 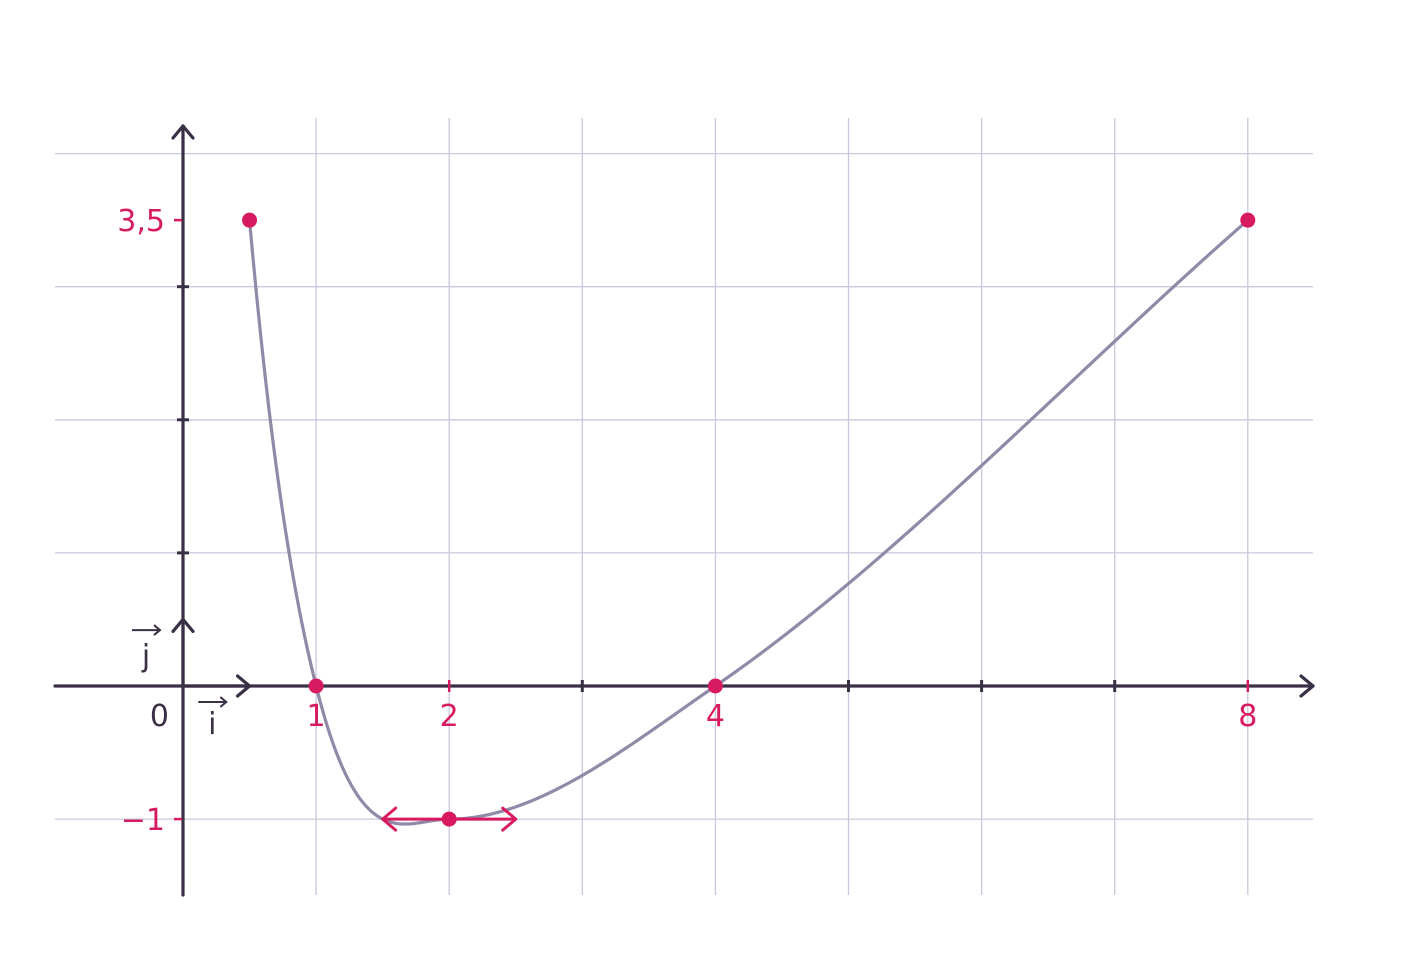 I want to click on unit-vector-i-label: i, so click(x=212, y=724).